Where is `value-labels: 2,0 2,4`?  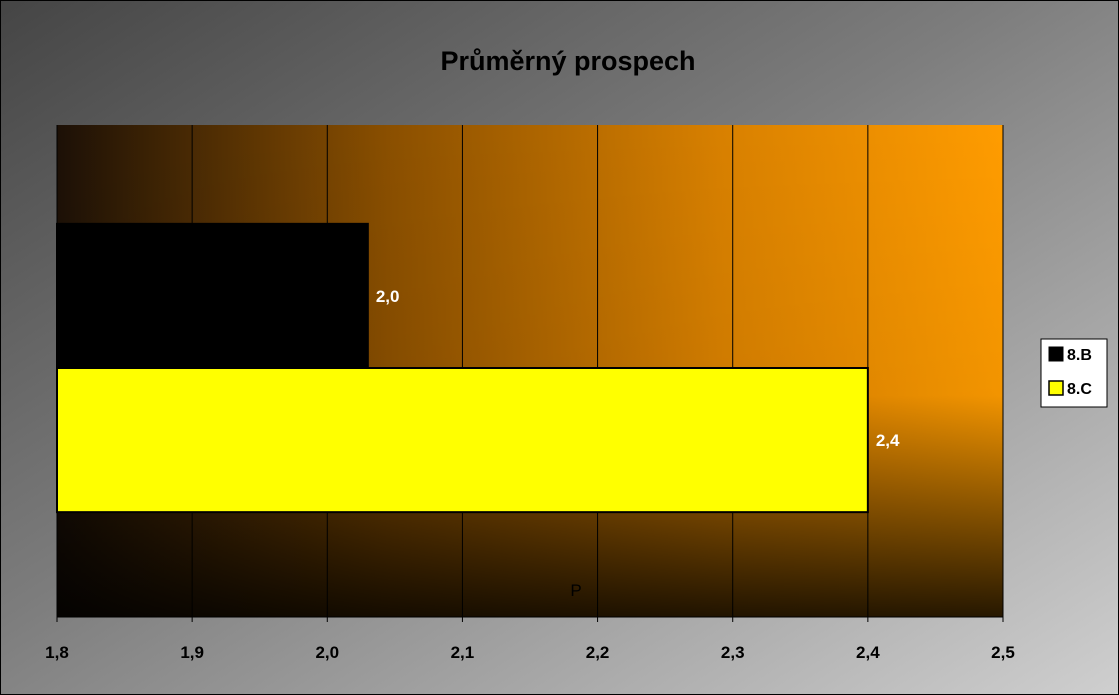 value-labels: 2,0 2,4 is located at coordinates (638, 368).